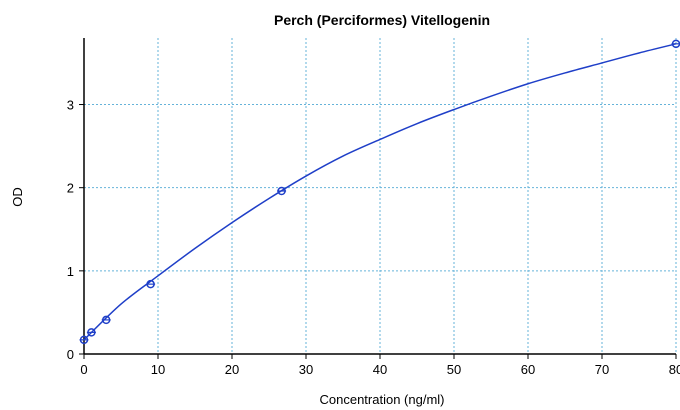 This screenshot has height=410, width=680. Describe the element at coordinates (158, 369) in the screenshot. I see `x-tick-label: 10` at that location.